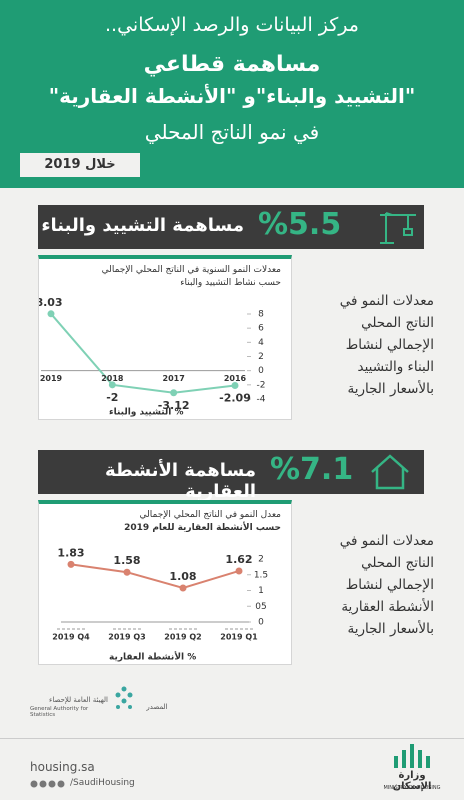  What do you see at coordinates (230, 283) in the screenshot?
I see `chart-subtitle: حسب نشاط التشييد والبناء` at bounding box center [230, 283].